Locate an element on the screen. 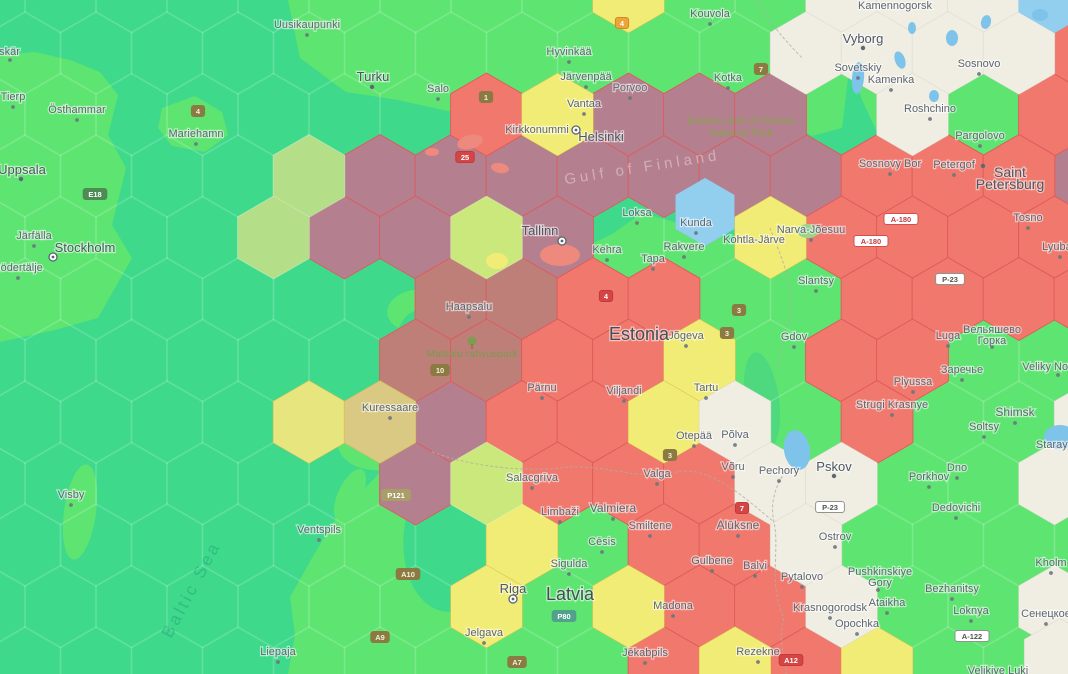 Image resolution: width=1068 pixels, height=674 pixels. town-label: Kamenka is located at coordinates (891, 80).